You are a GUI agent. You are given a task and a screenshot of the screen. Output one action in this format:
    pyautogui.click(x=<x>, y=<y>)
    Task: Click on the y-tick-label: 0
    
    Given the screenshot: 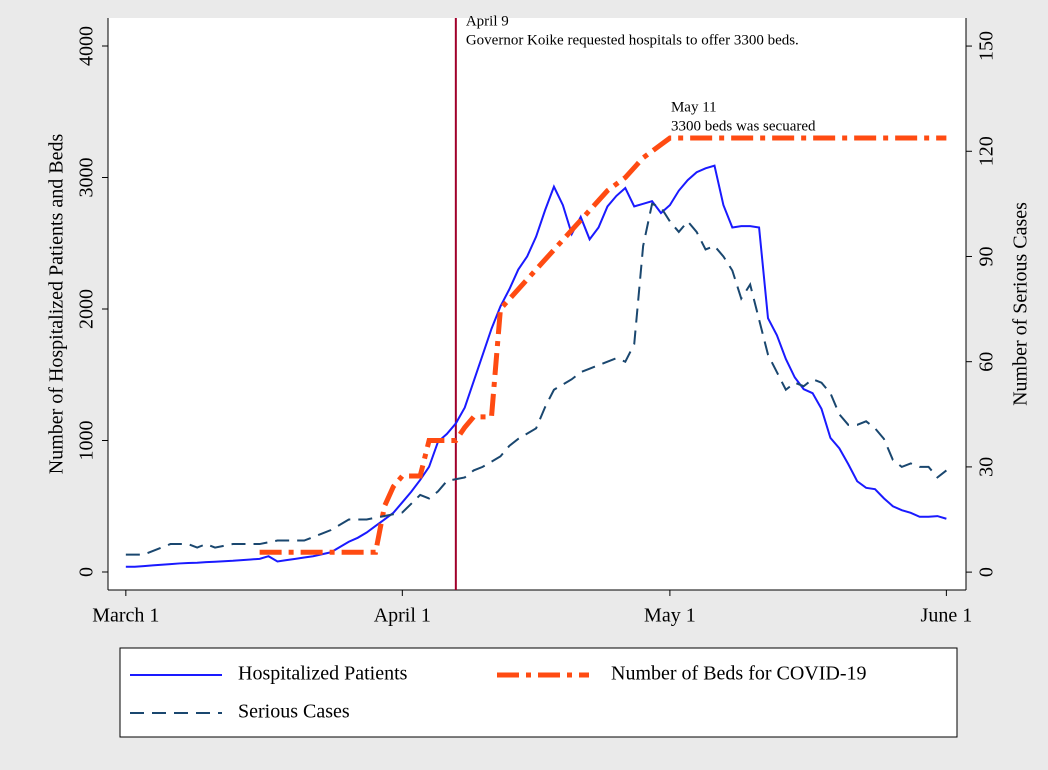 What is the action you would take?
    pyautogui.click(x=87, y=572)
    